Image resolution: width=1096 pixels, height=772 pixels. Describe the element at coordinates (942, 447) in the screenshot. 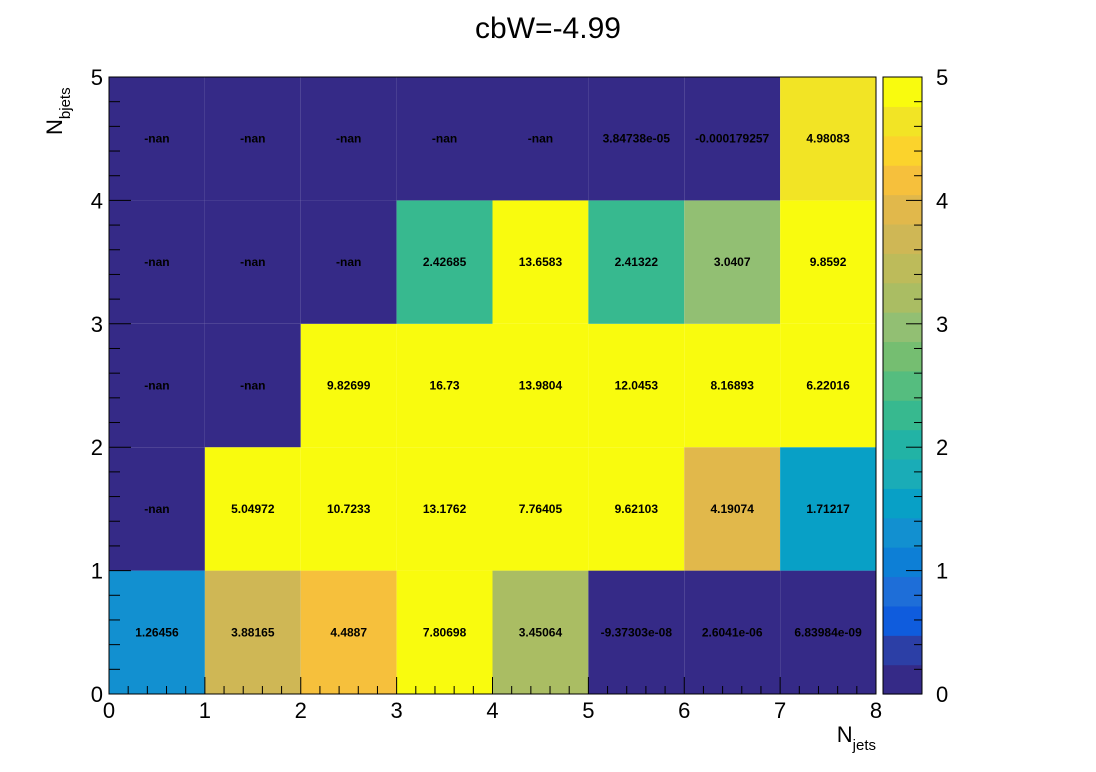

I see `colorbar-tick-label: 2` at that location.